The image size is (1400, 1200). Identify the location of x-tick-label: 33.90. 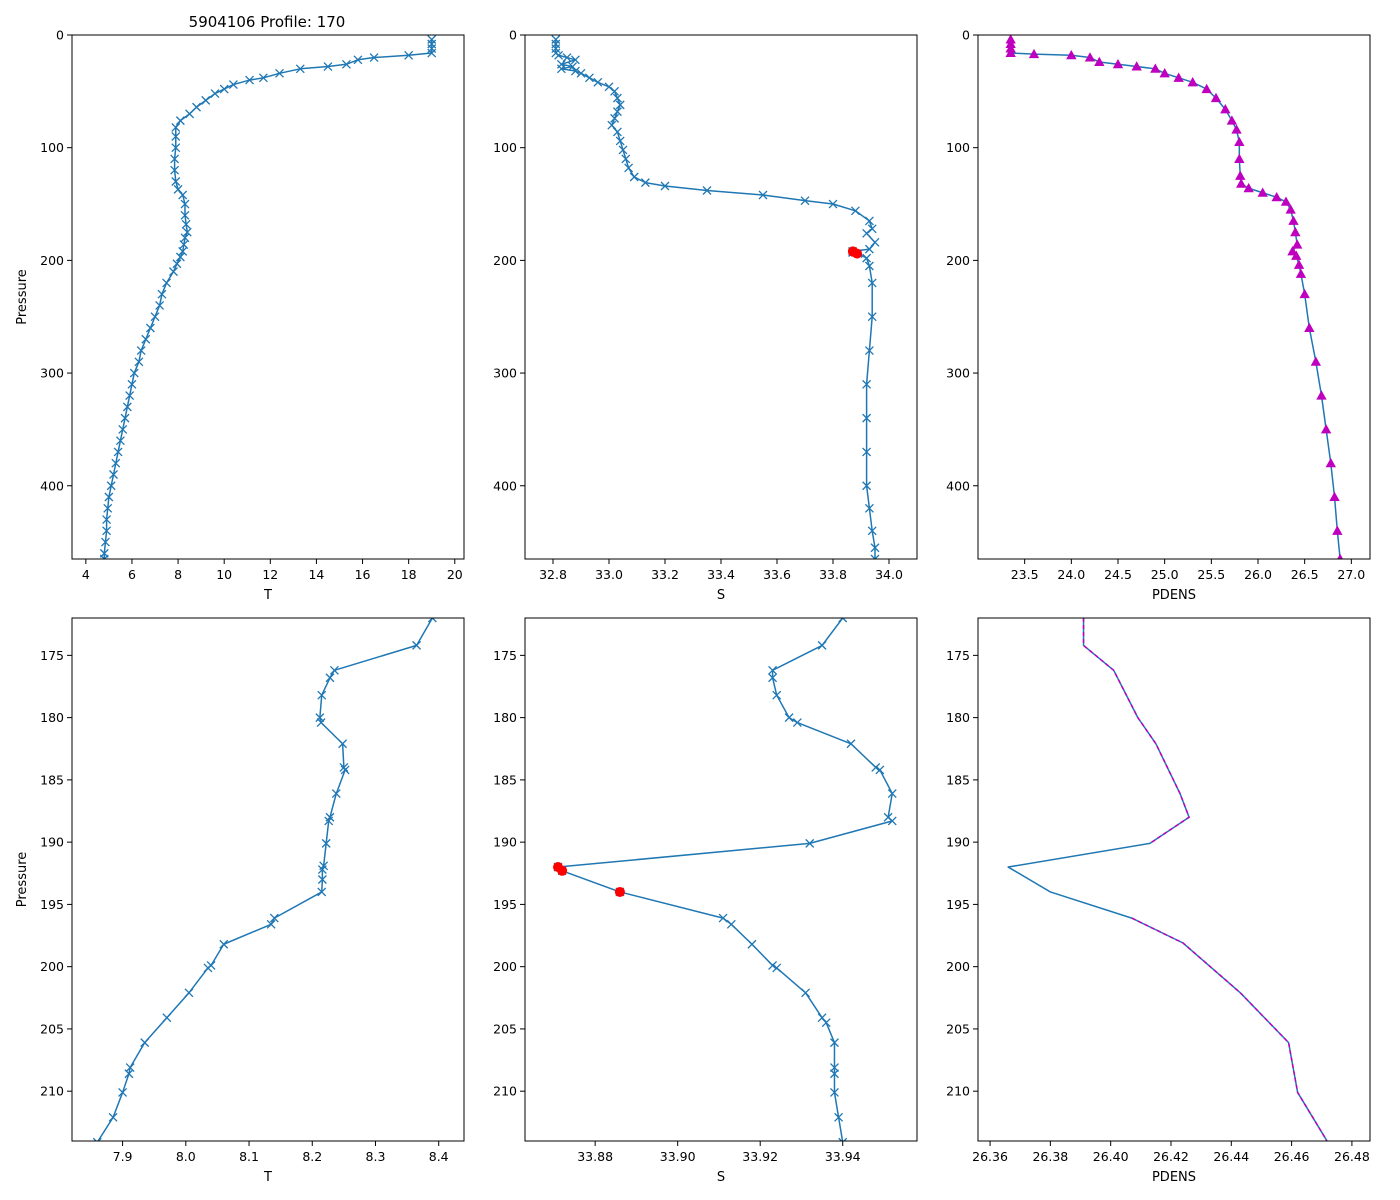
(678, 1156).